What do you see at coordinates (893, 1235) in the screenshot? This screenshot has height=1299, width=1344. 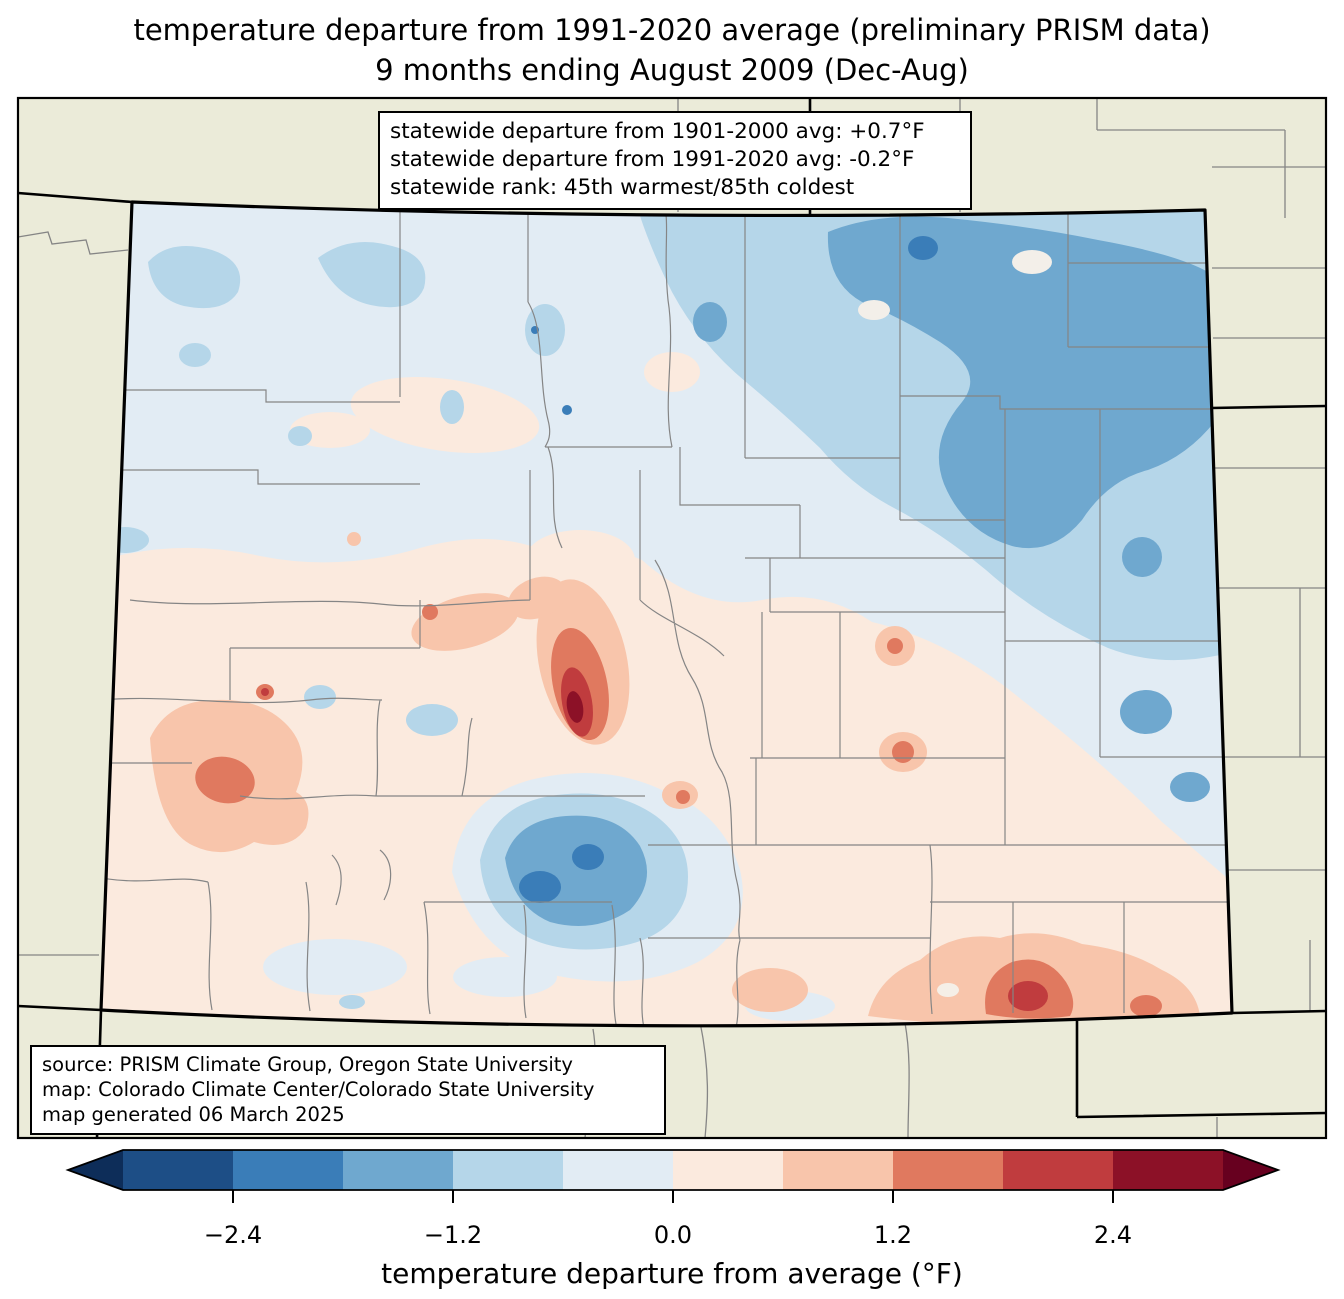 I see `colorbar-tick-3: 1.2` at bounding box center [893, 1235].